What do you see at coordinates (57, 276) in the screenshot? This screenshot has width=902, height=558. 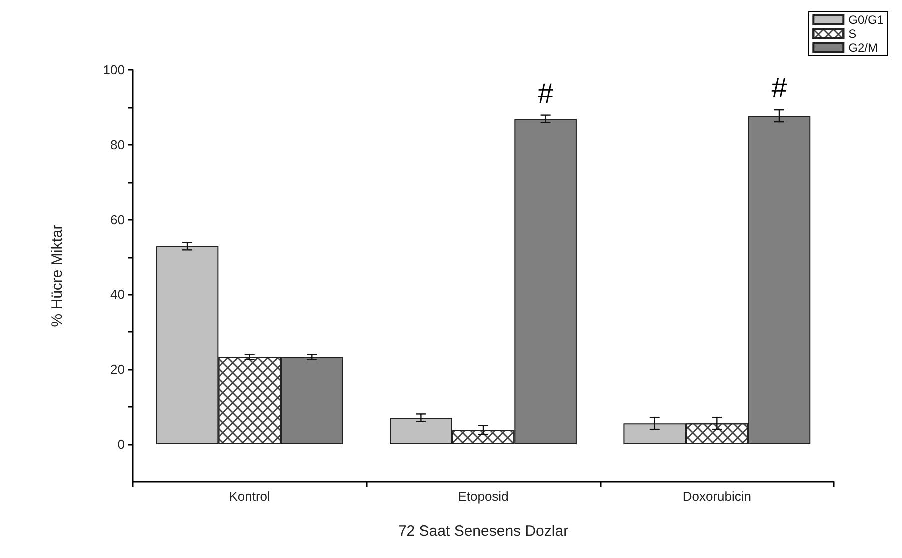 I see `y-axis-title: % Hücre Miktar` at bounding box center [57, 276].